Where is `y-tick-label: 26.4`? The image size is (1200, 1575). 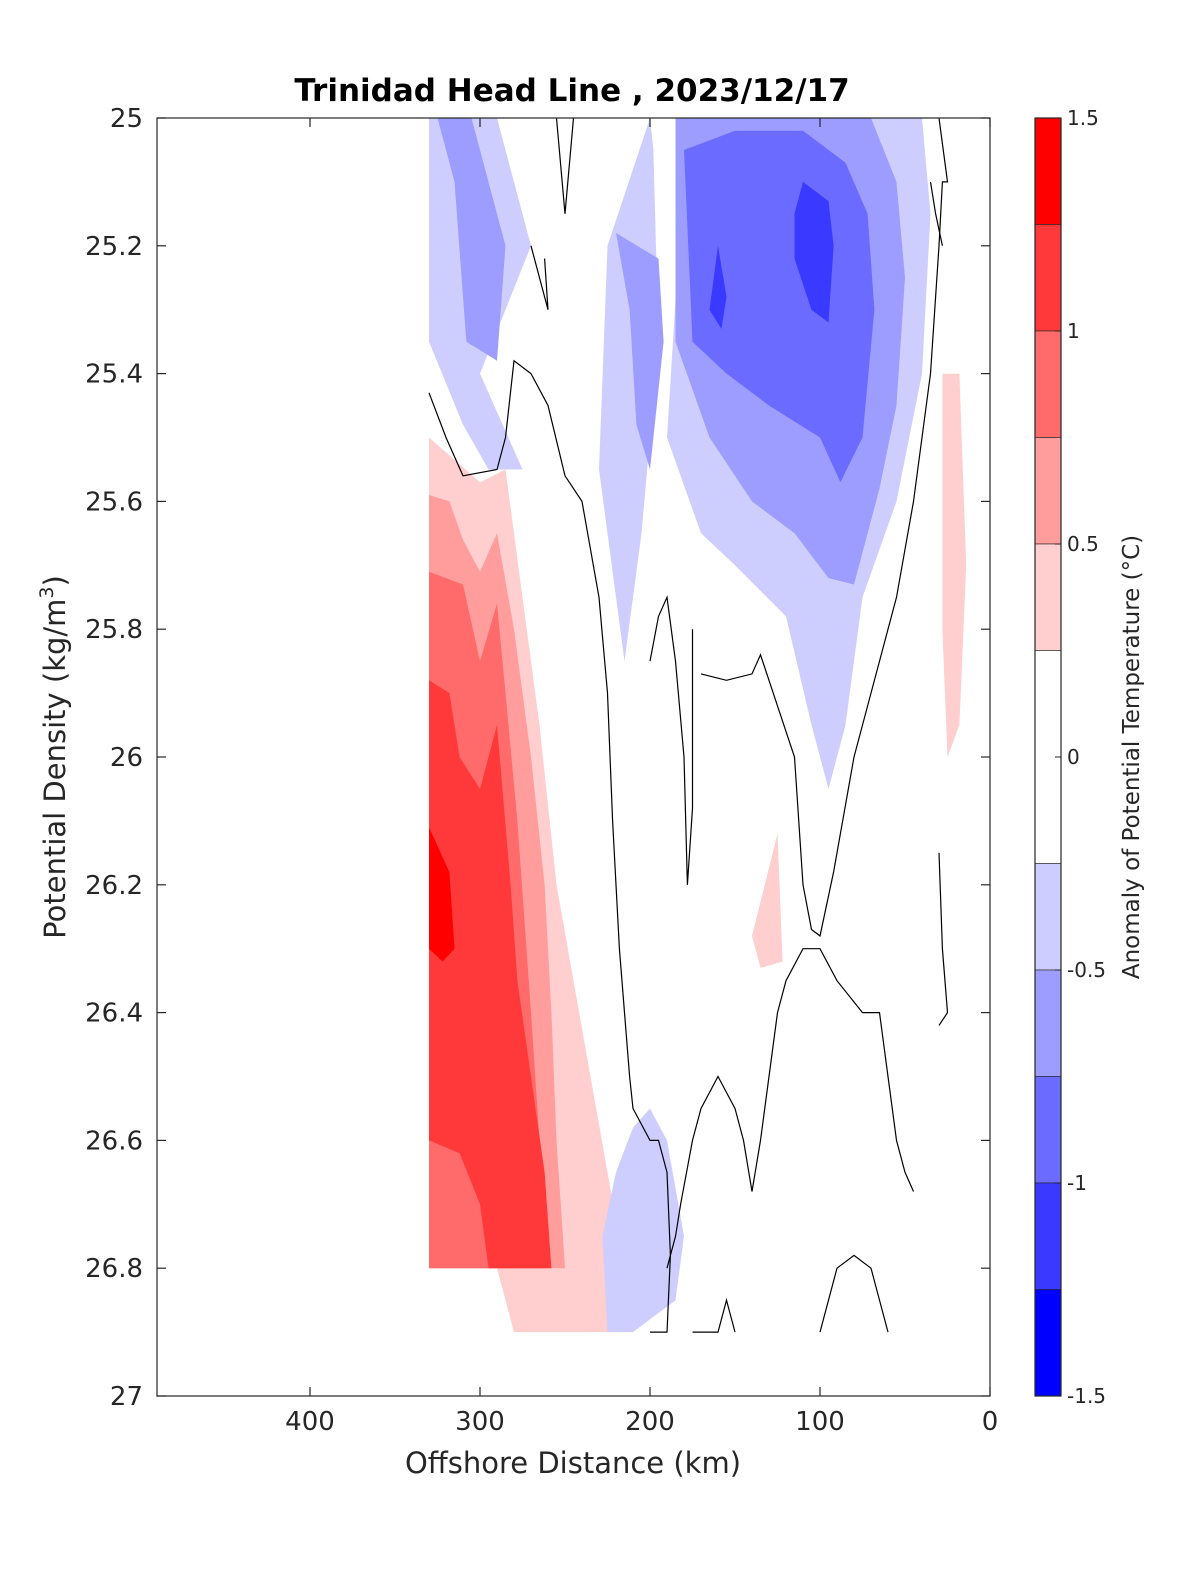 y-tick-label: 26.4 is located at coordinates (114, 1014).